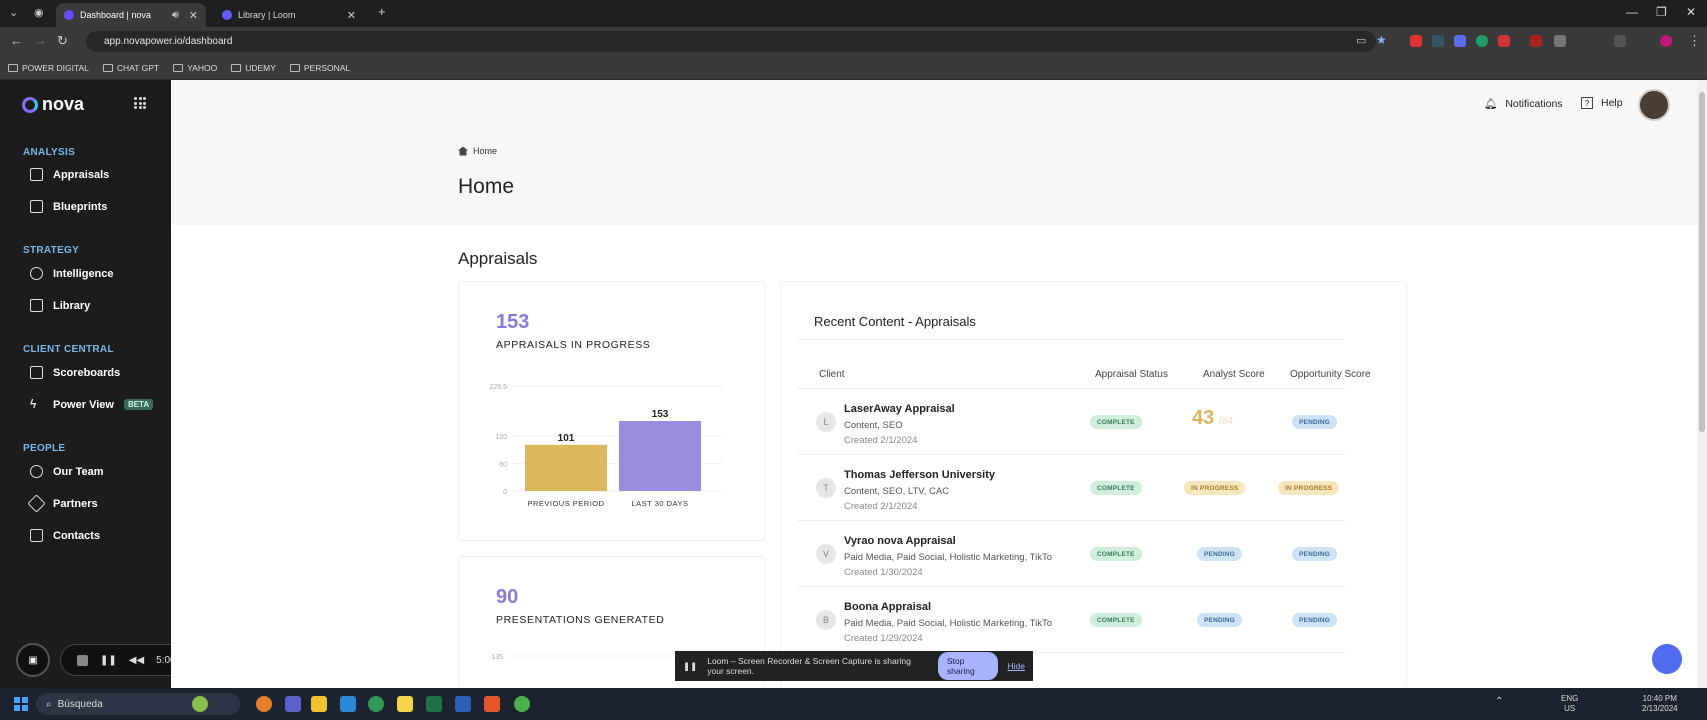  Describe the element at coordinates (485, 151) in the screenshot. I see `breadcrumb-home: Home` at that location.